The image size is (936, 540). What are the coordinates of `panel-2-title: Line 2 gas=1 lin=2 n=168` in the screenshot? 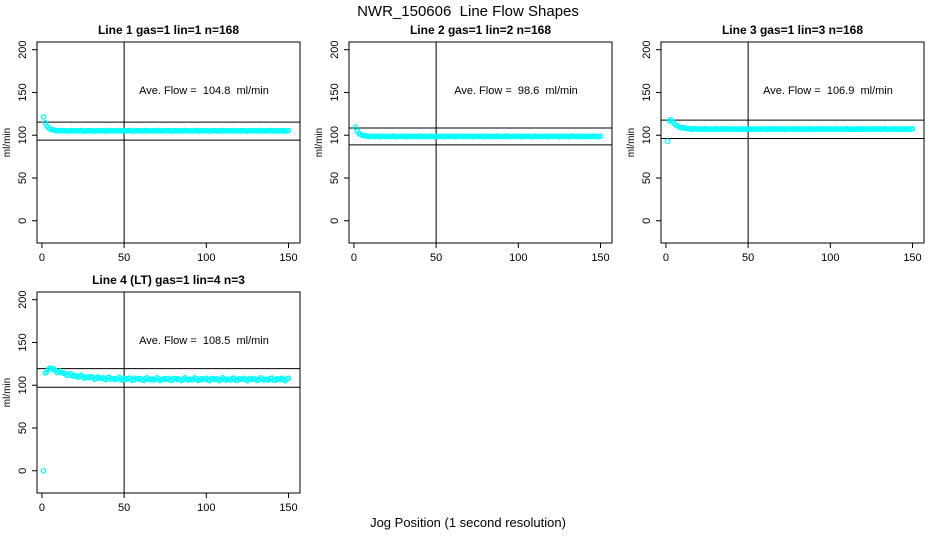 It's located at (480, 30).